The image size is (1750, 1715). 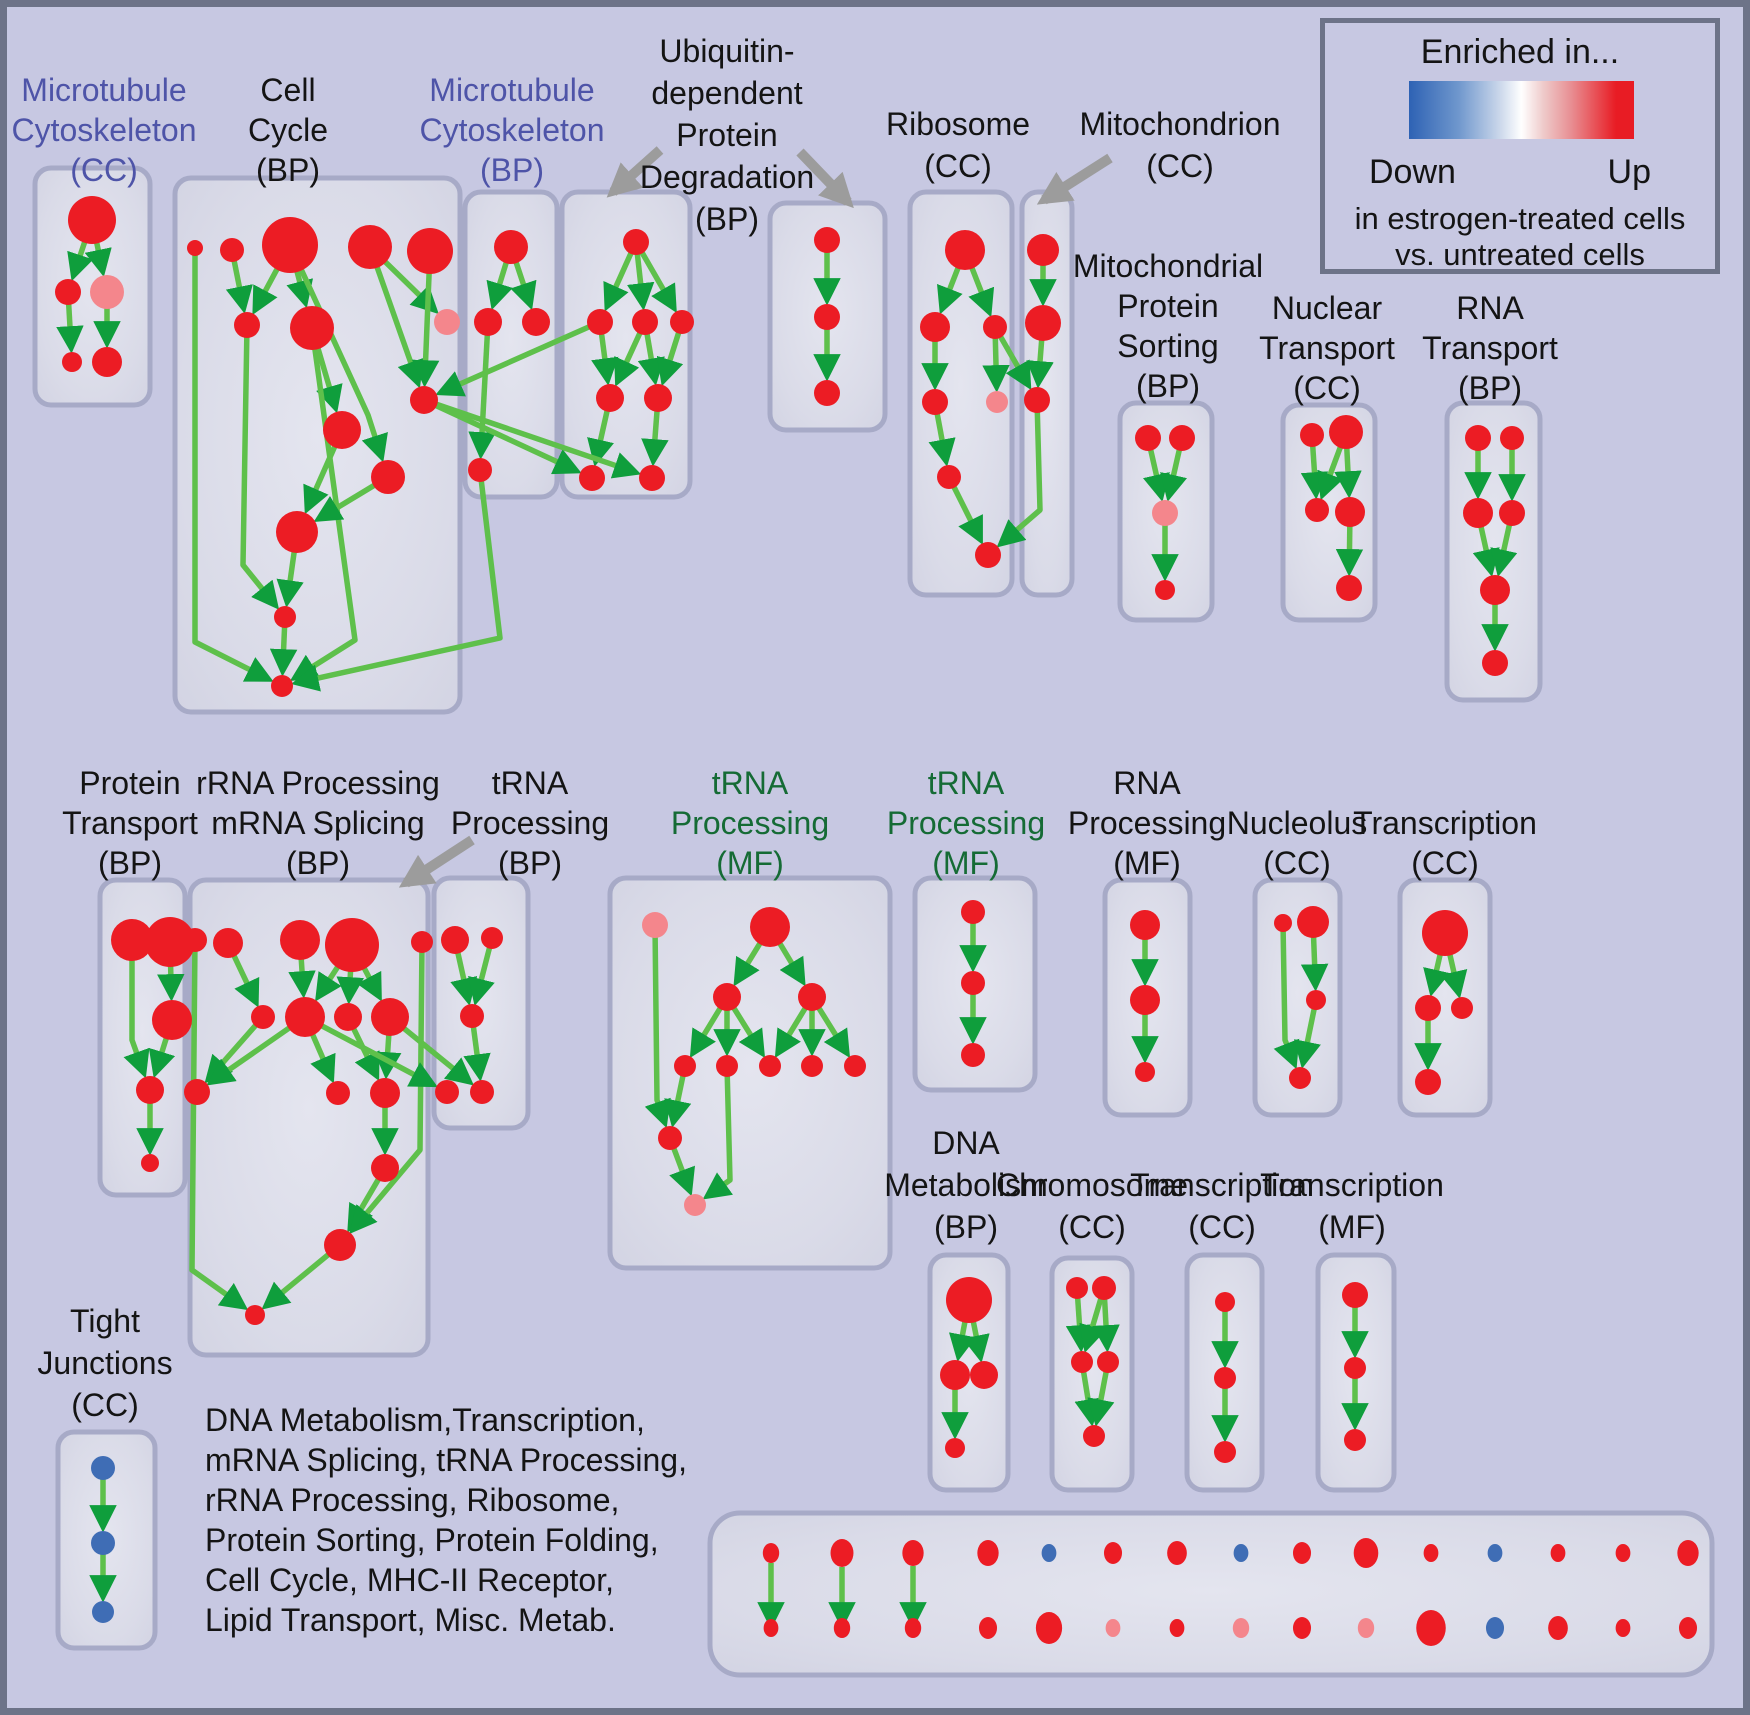 What do you see at coordinates (827, 393) in the screenshot?
I see `node-ubiquitin-c` at bounding box center [827, 393].